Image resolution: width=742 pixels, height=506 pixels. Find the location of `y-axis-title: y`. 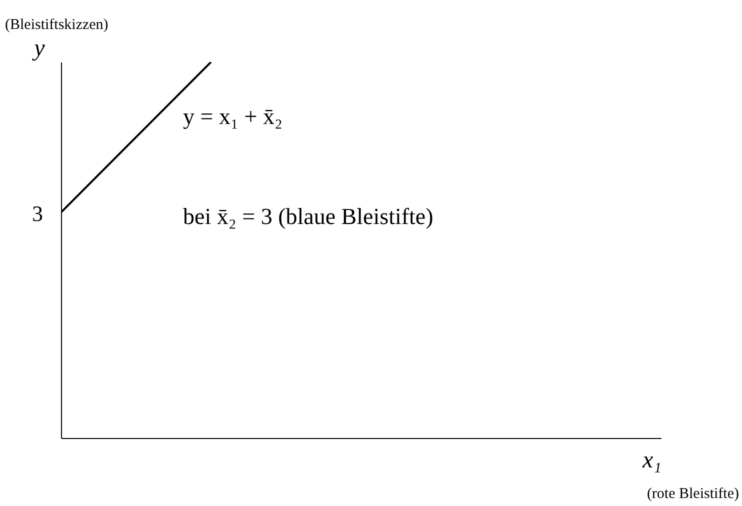

y-axis-title: y is located at coordinates (39, 49).